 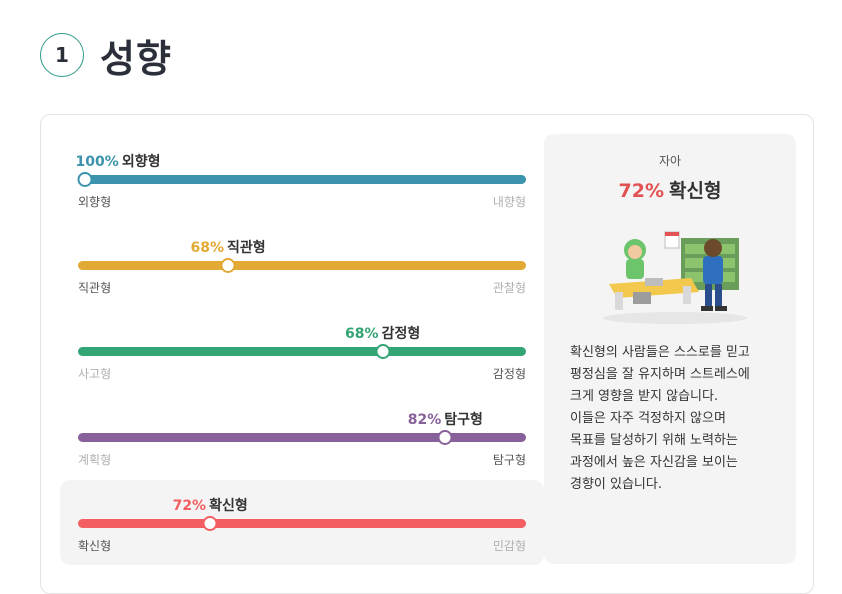 I want to click on section-header: 1 성향, so click(x=106, y=55).